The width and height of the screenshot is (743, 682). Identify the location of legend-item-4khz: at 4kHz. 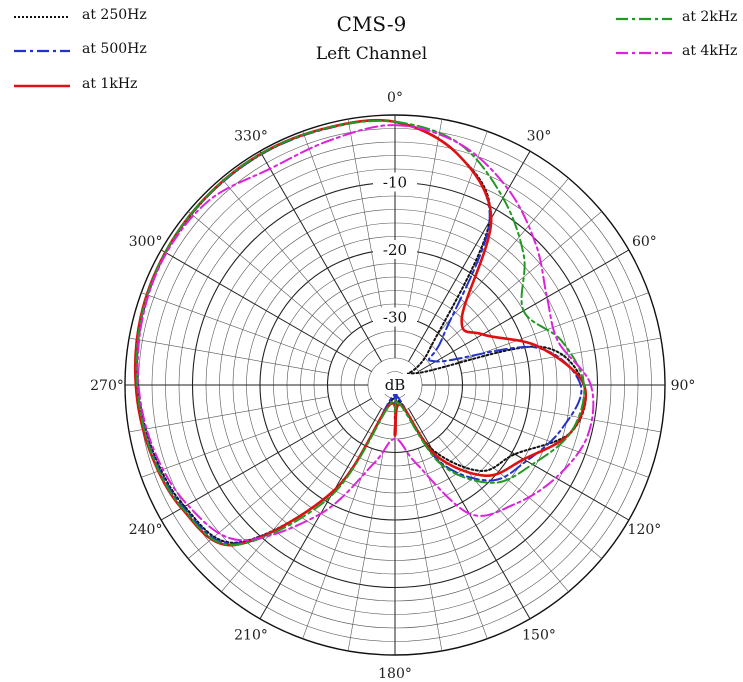
(676, 52).